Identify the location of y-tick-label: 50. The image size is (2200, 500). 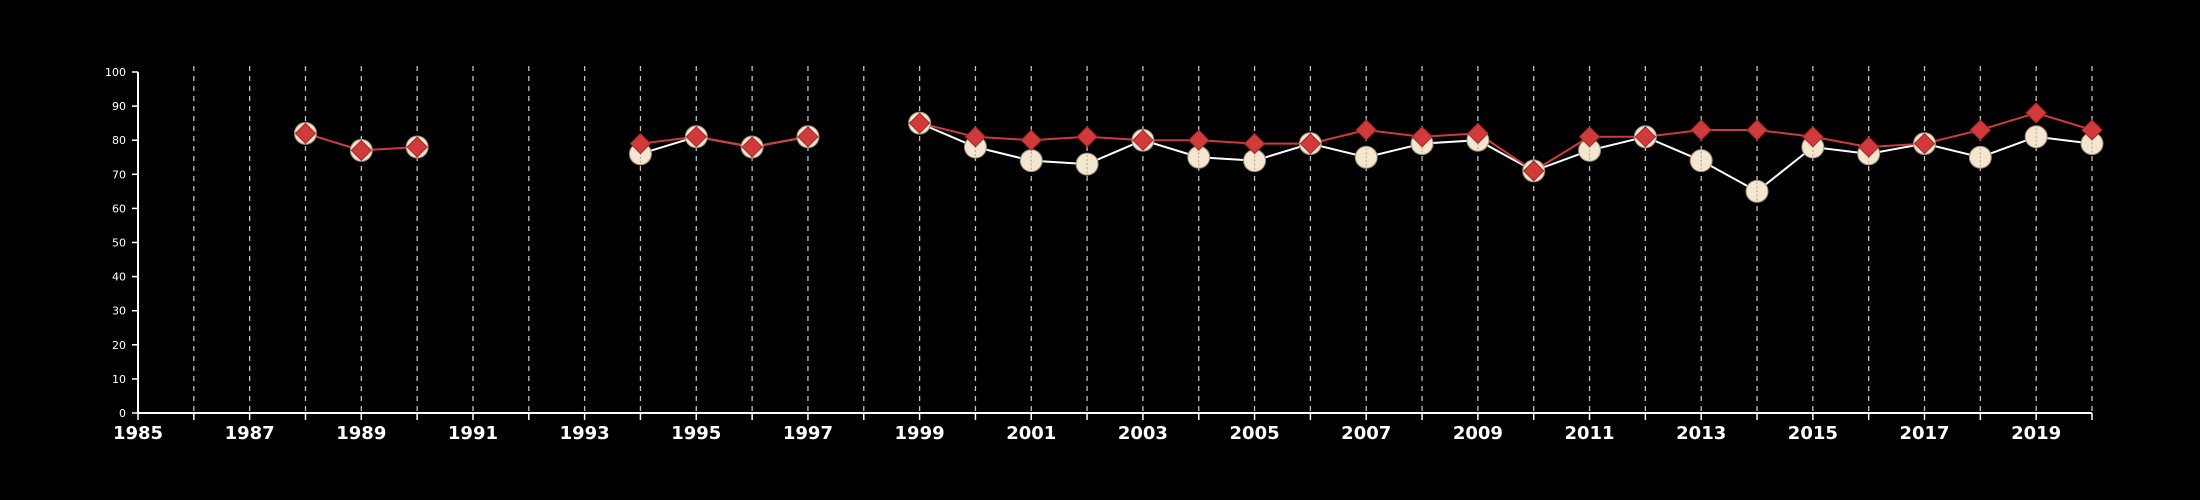
(119, 243).